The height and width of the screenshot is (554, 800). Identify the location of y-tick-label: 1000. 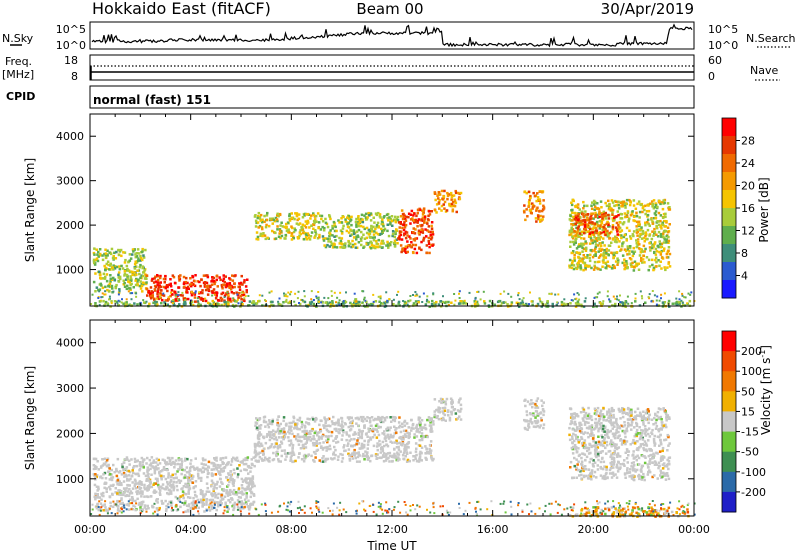
(70, 270).